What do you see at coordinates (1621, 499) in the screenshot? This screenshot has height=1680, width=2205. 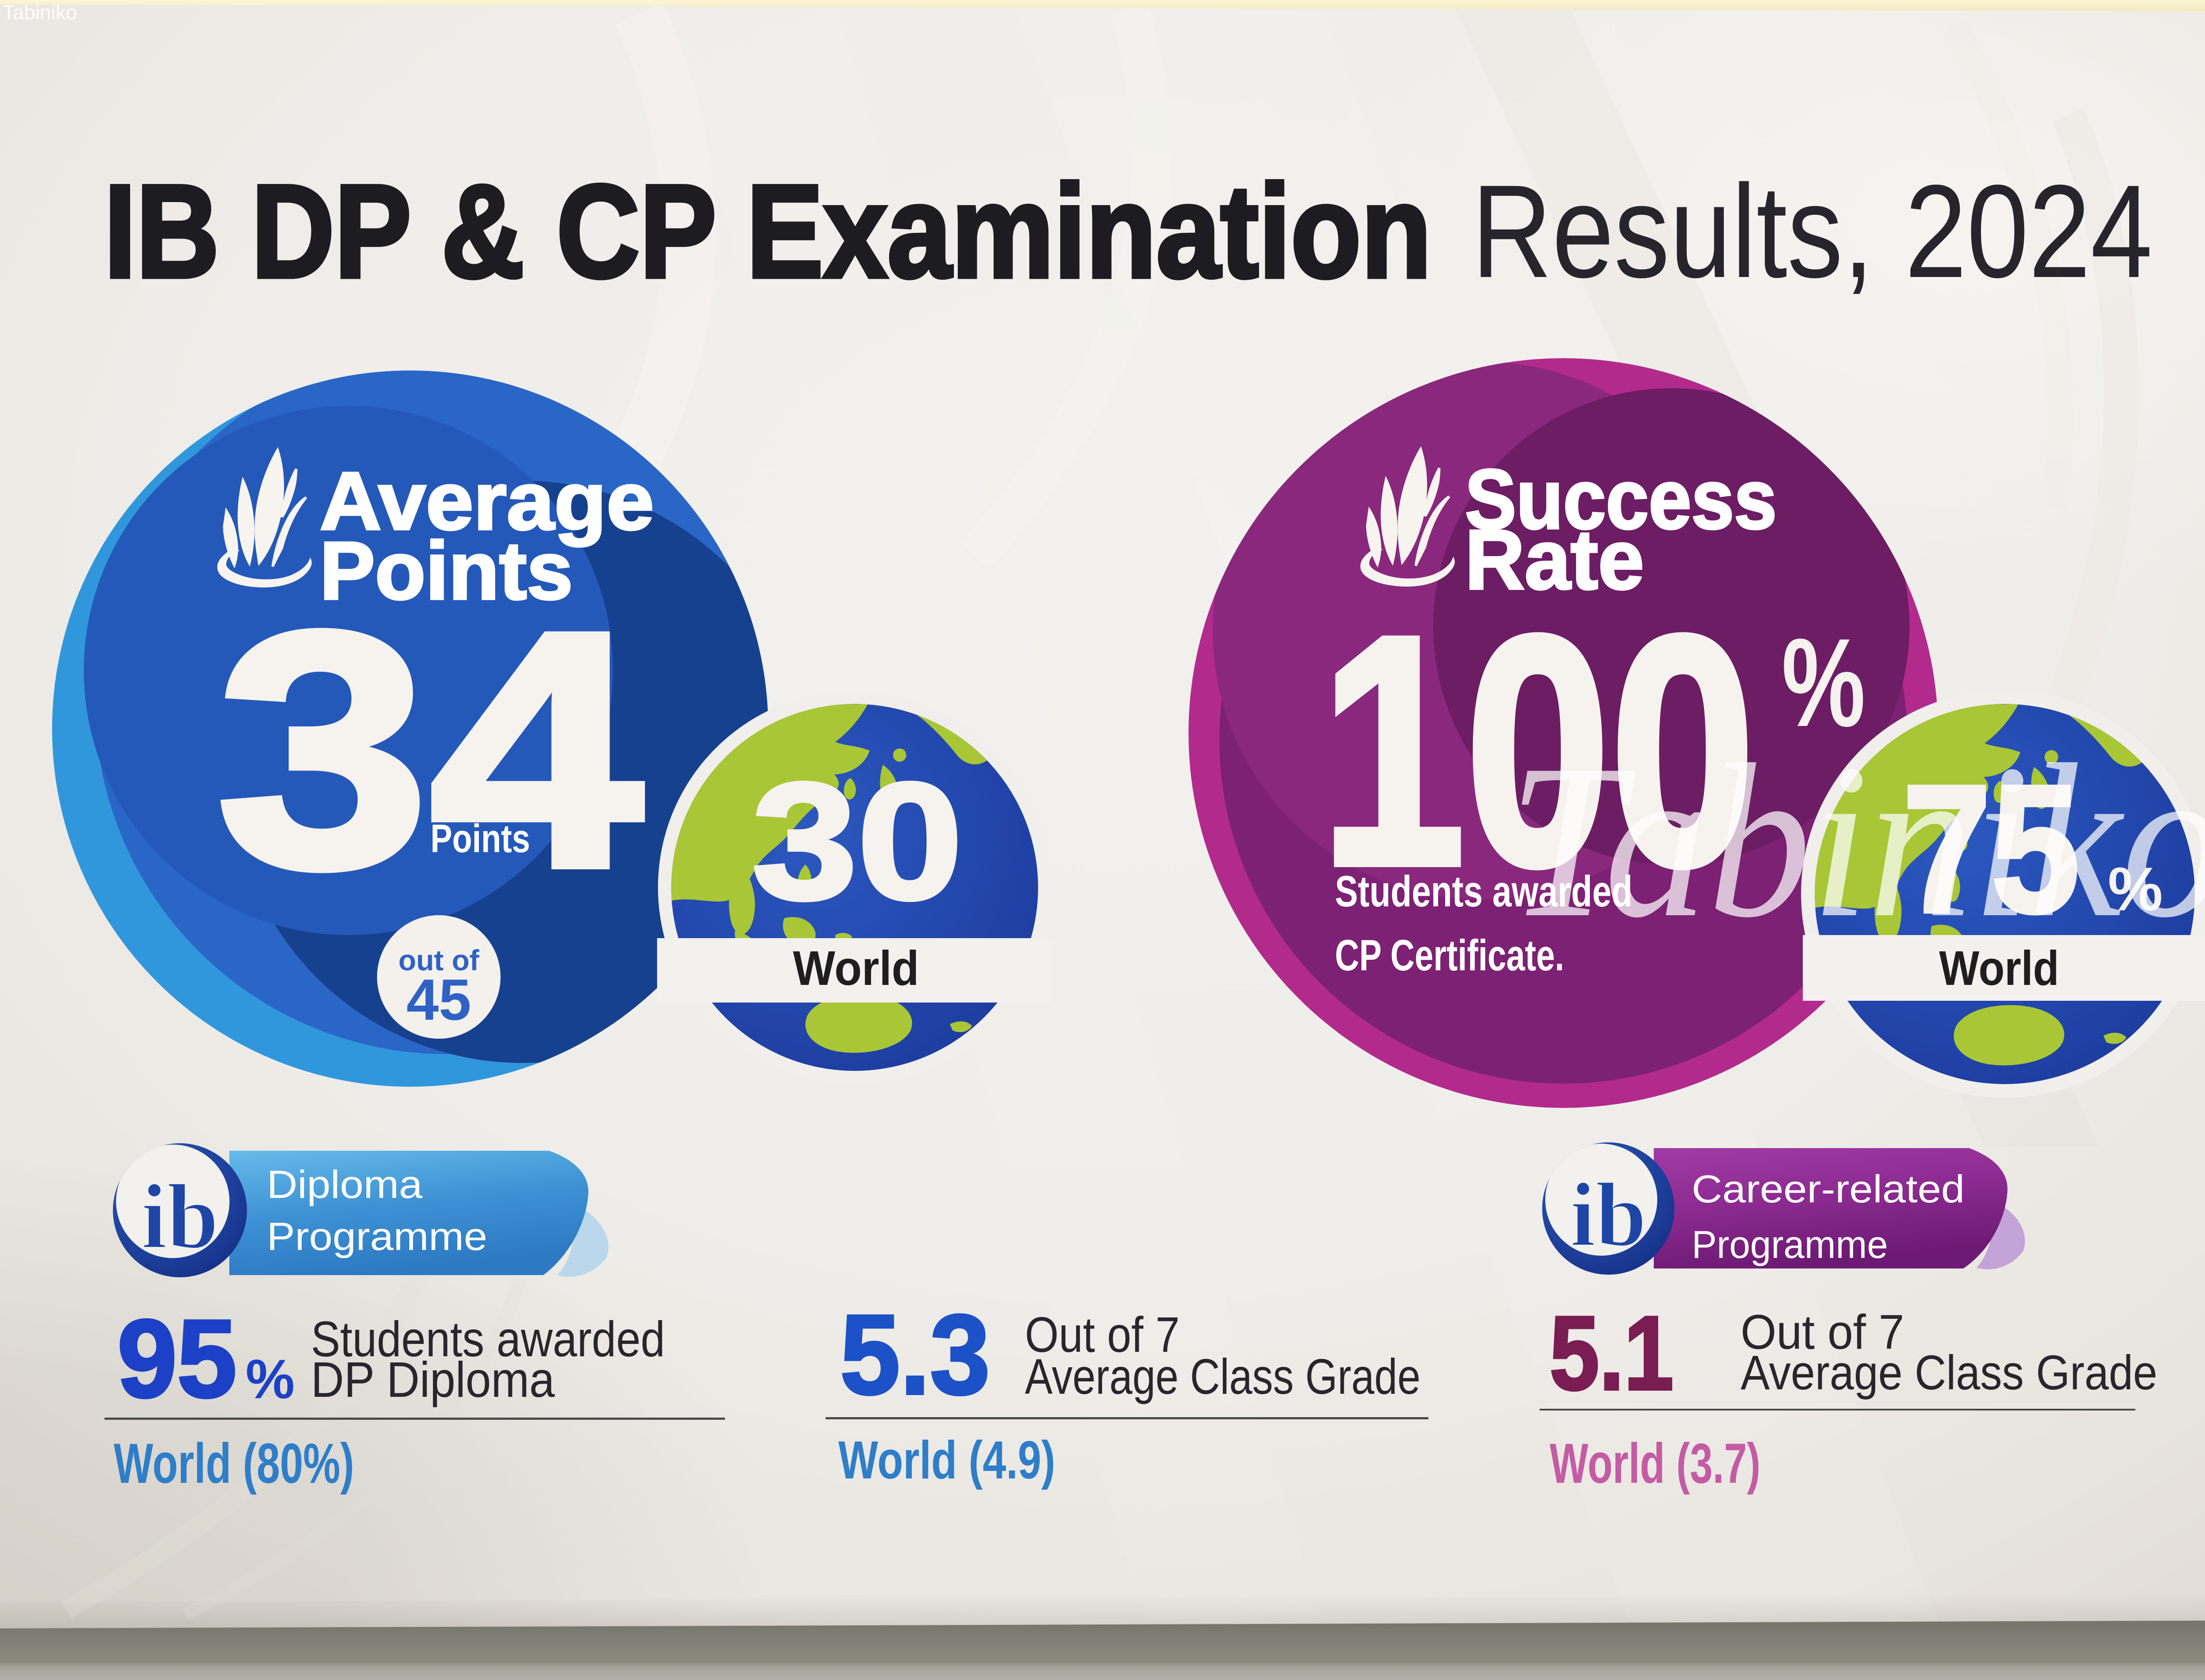 I see `svg-text: Success` at bounding box center [1621, 499].